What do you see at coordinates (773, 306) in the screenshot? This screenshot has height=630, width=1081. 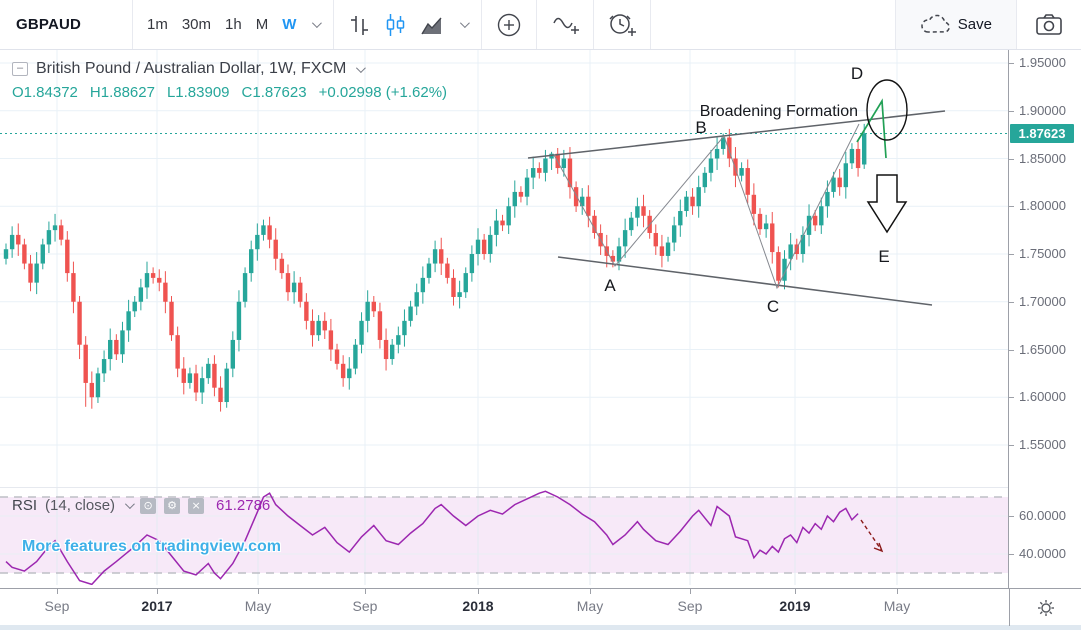 I see `annotation-text: C` at bounding box center [773, 306].